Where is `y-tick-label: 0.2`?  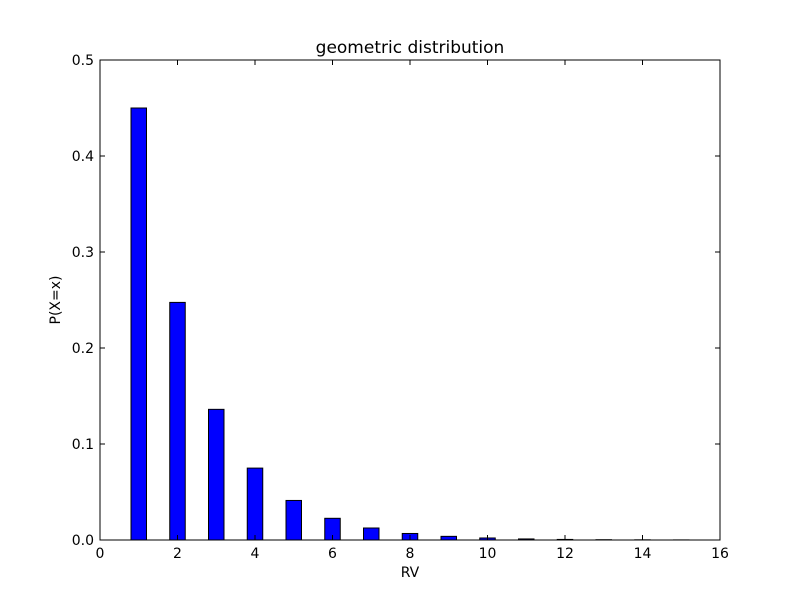 y-tick-label: 0.2 is located at coordinates (83, 349).